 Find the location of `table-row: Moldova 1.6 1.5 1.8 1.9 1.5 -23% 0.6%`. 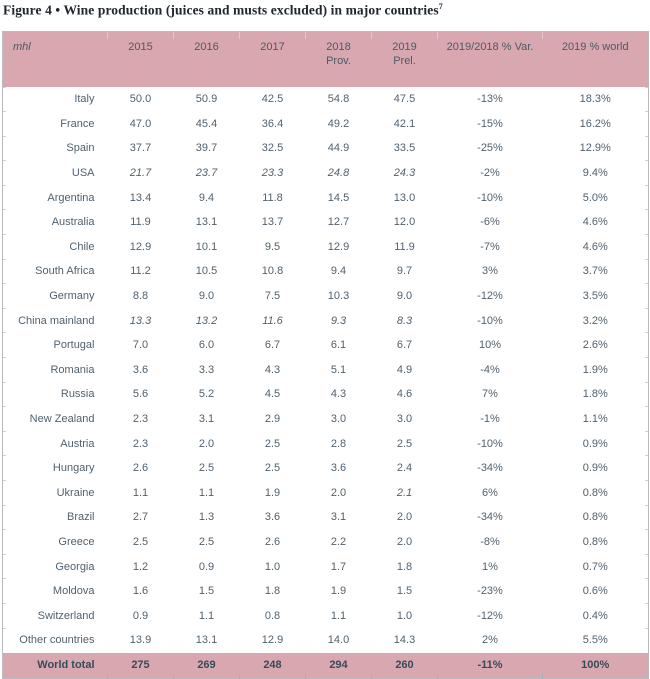

table-row: Moldova 1.6 1.5 1.8 1.9 1.5 -23% 0.6% is located at coordinates (325, 591).